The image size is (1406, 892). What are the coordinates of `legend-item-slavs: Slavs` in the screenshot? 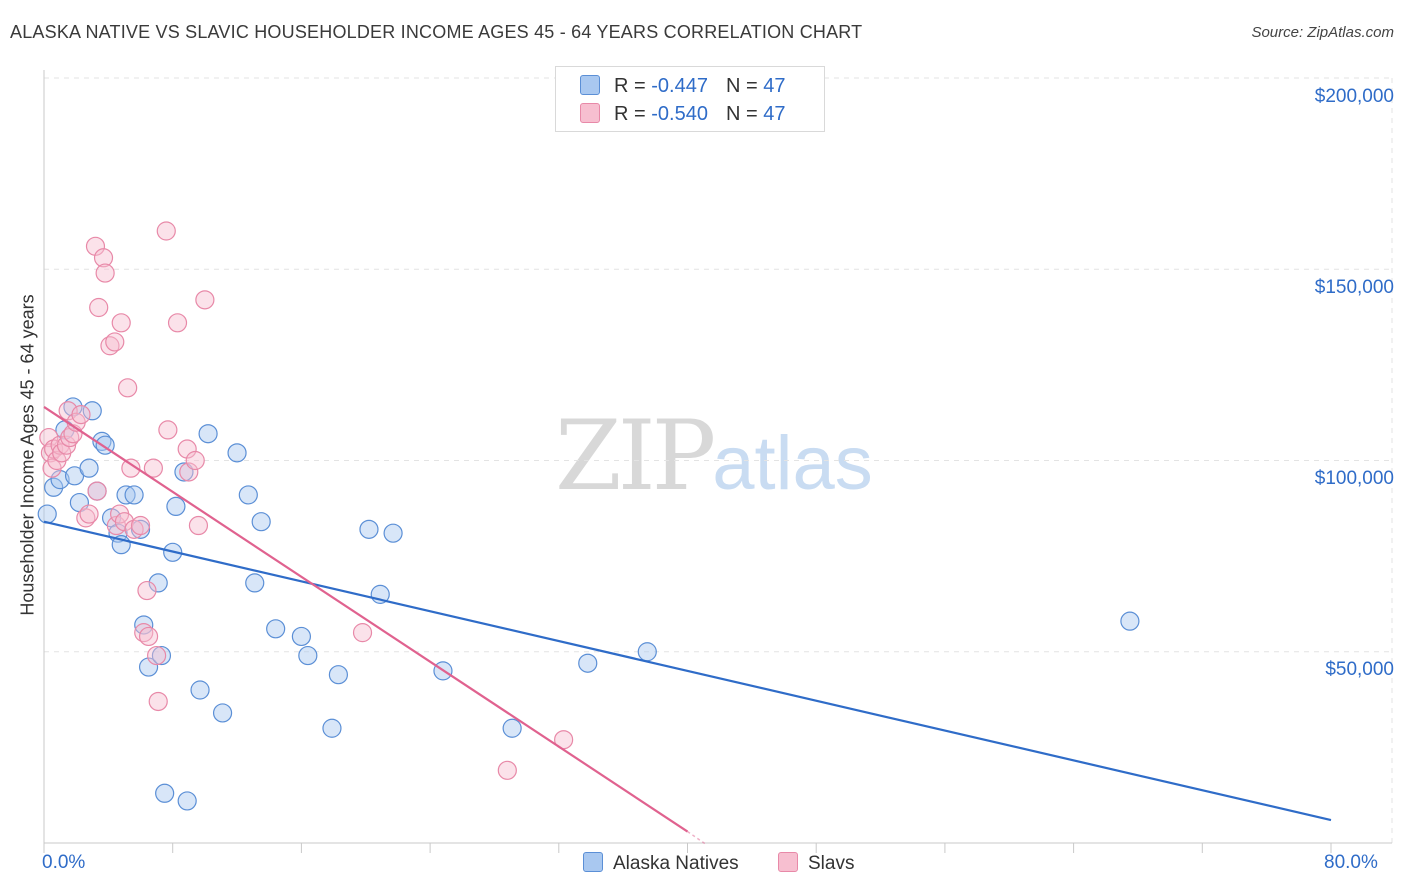 It's located at (816, 863).